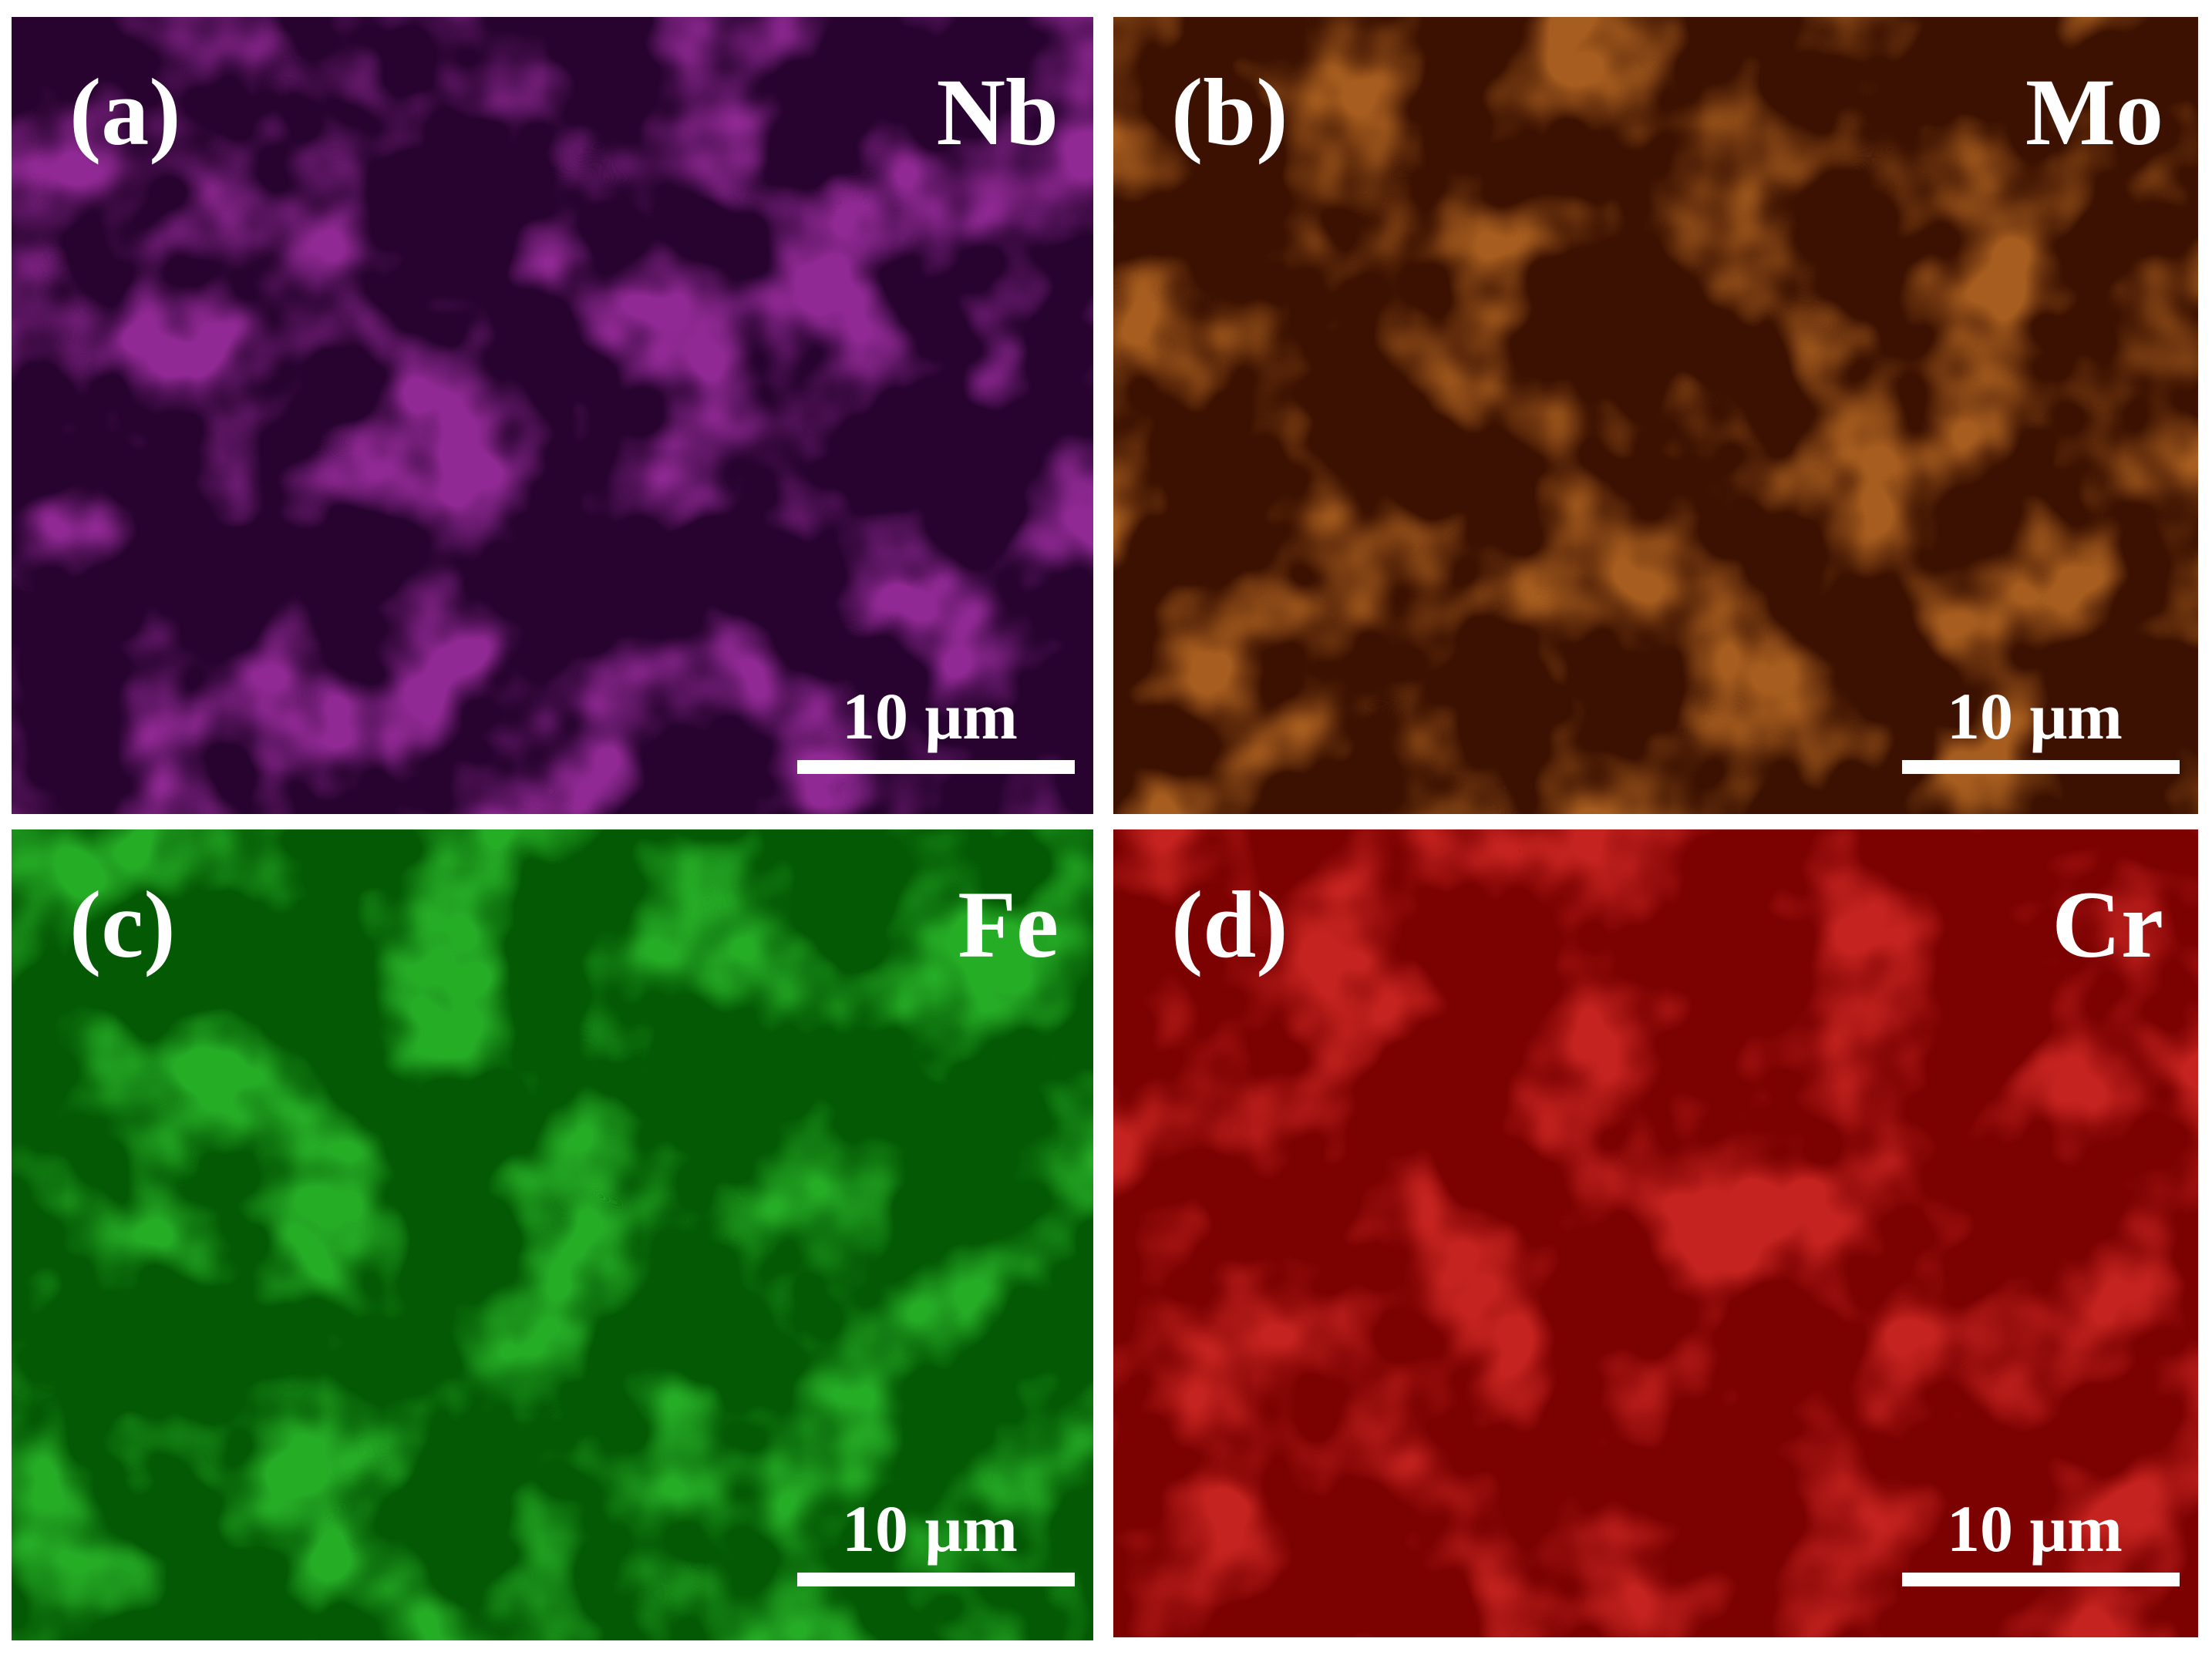 The height and width of the screenshot is (1662, 2212). Describe the element at coordinates (125, 112) in the screenshot. I see `panel-label: (a)` at that location.